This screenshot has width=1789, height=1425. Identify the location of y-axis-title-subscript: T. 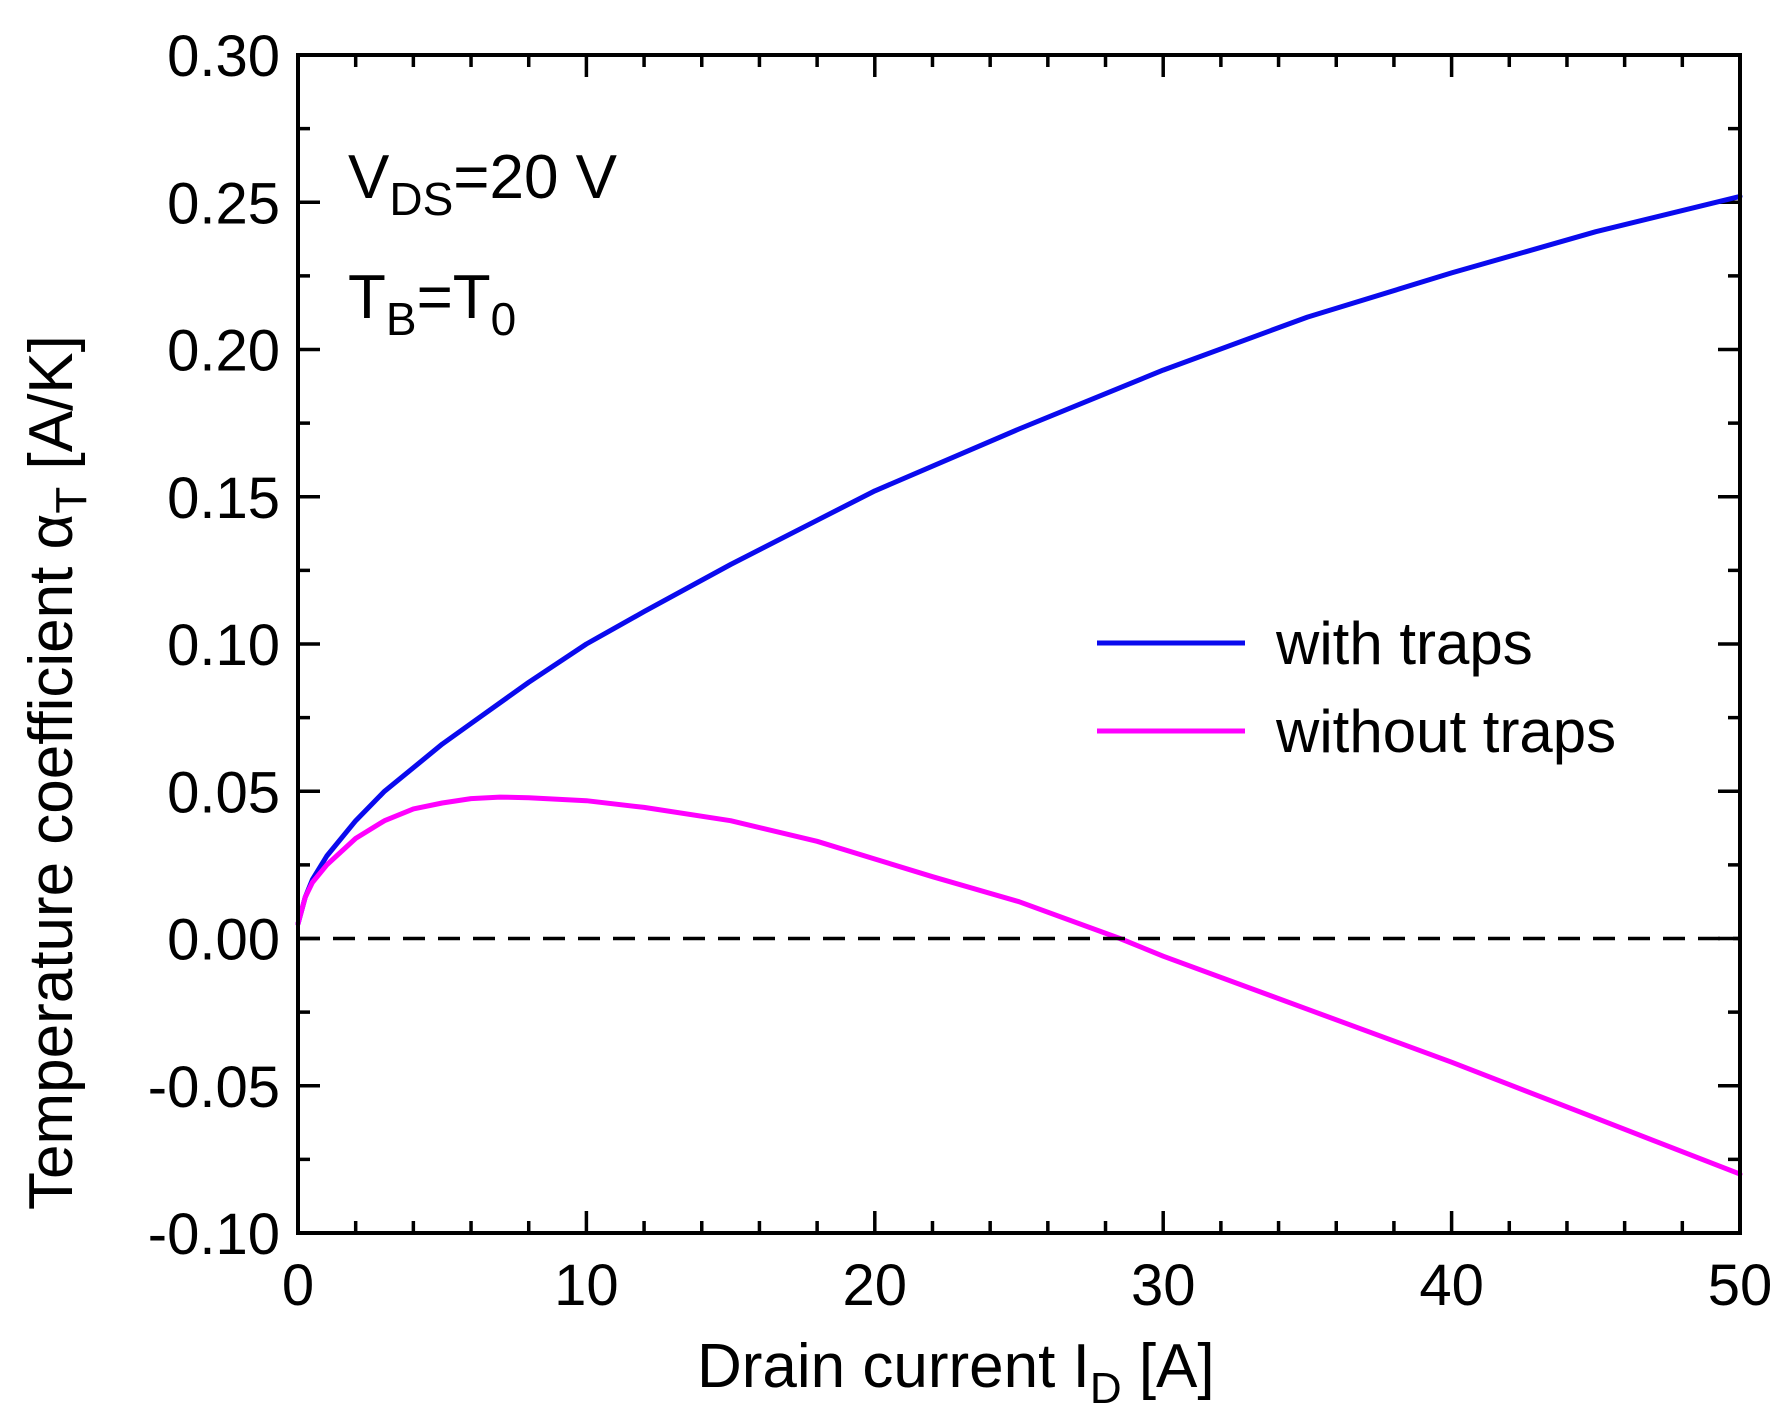
(71, 500).